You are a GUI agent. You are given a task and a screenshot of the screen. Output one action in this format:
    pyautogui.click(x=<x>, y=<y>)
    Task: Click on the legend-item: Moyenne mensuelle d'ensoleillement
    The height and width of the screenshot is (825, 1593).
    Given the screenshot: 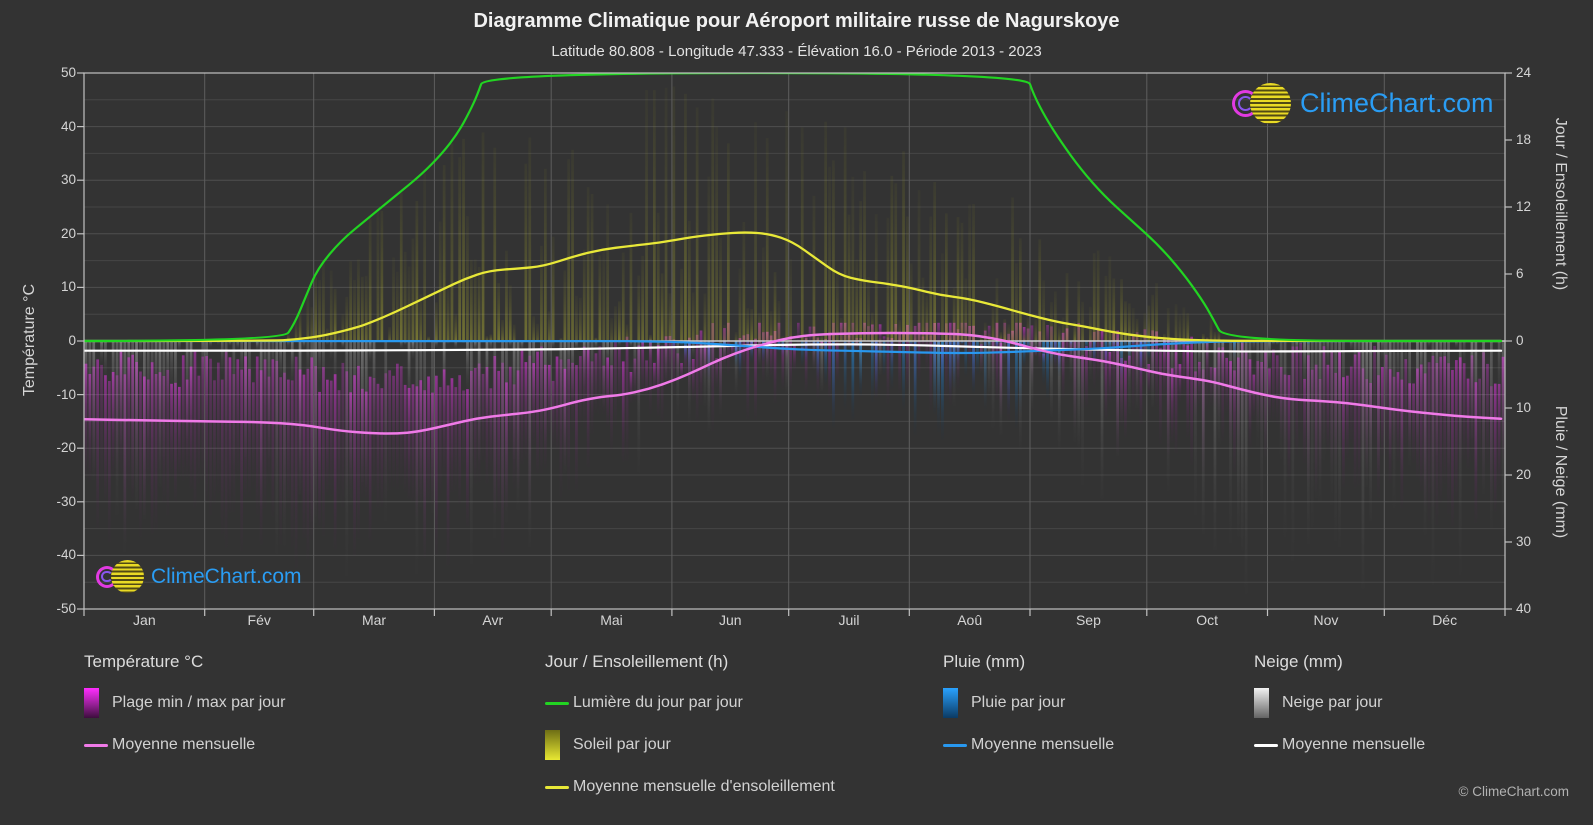 What is the action you would take?
    pyautogui.click(x=690, y=787)
    